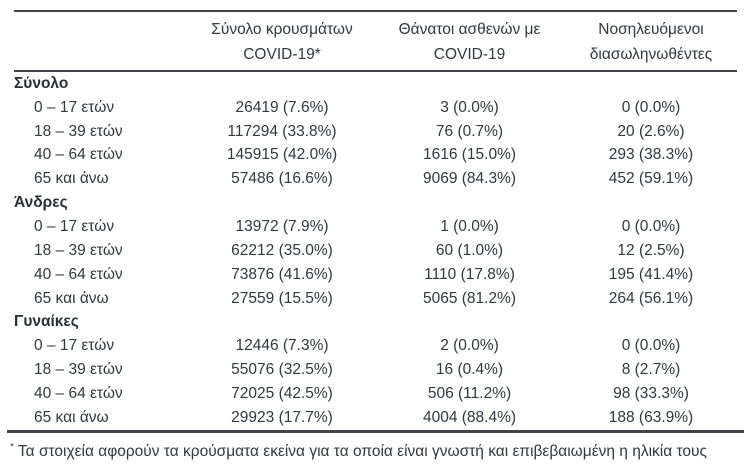 The image size is (751, 472). What do you see at coordinates (282, 370) in the screenshot?
I see `cases-value: 55076 (32.5%)` at bounding box center [282, 370].